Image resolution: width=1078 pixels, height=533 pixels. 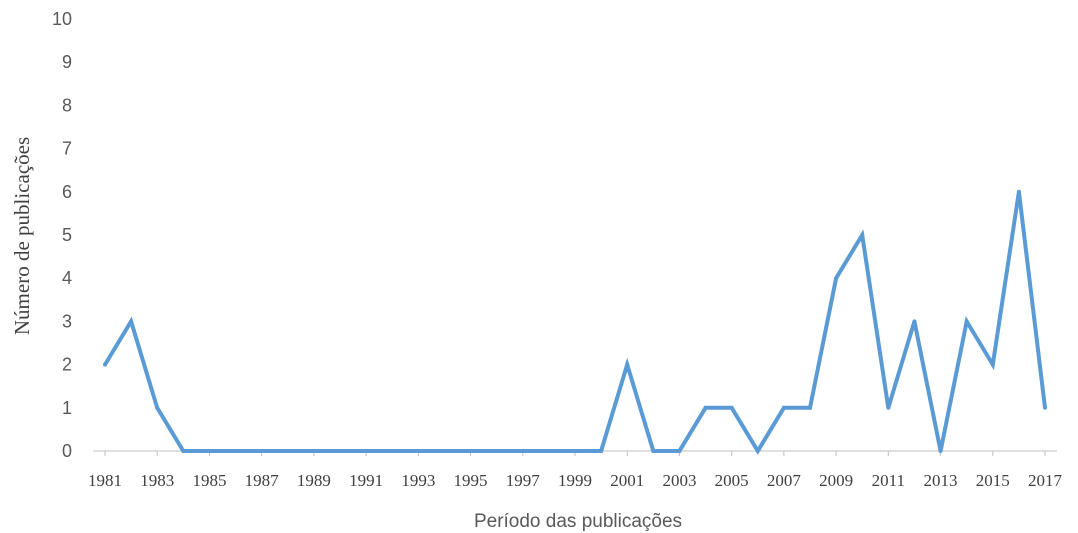 What do you see at coordinates (523, 480) in the screenshot?
I see `x-tick-label: 1997` at bounding box center [523, 480].